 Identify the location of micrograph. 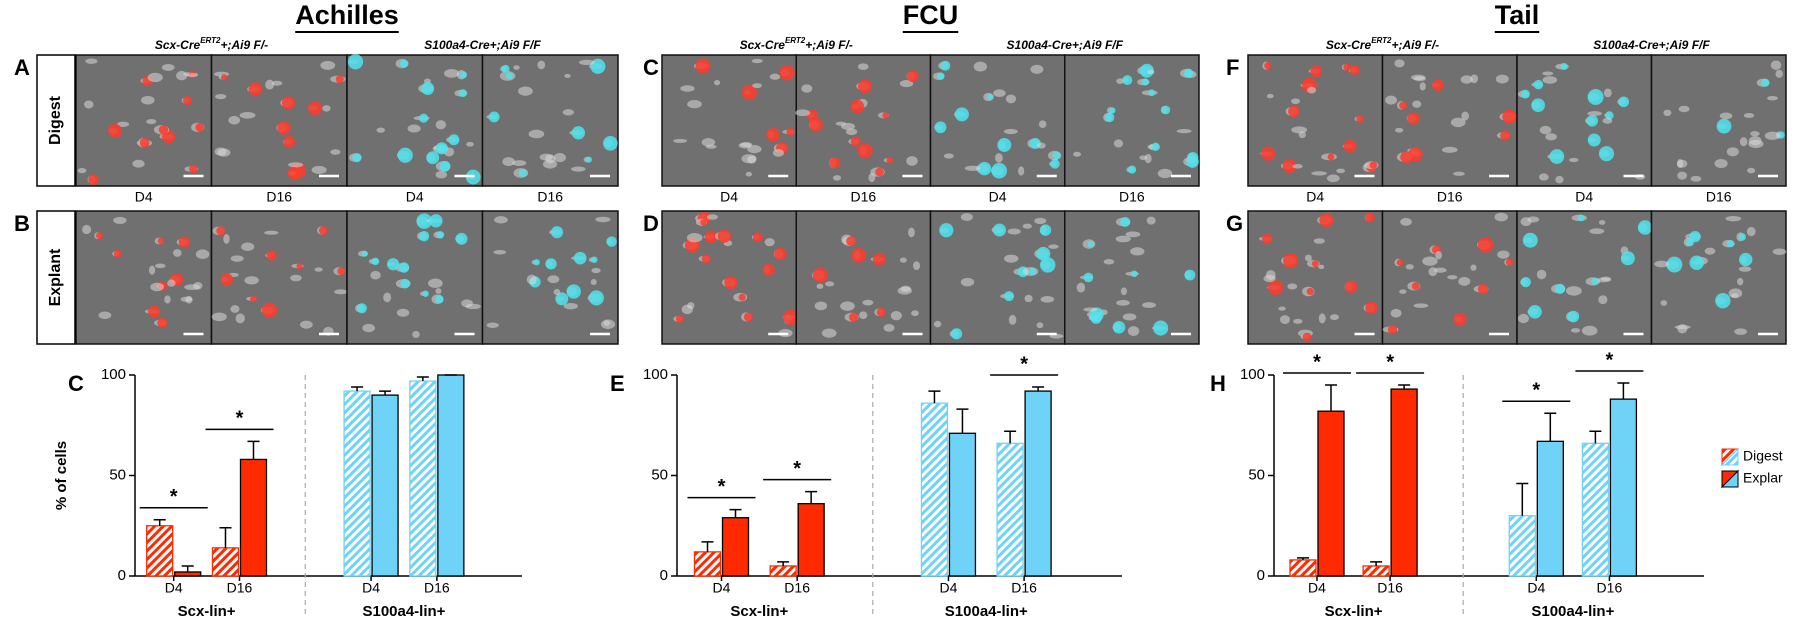
(1449, 120).